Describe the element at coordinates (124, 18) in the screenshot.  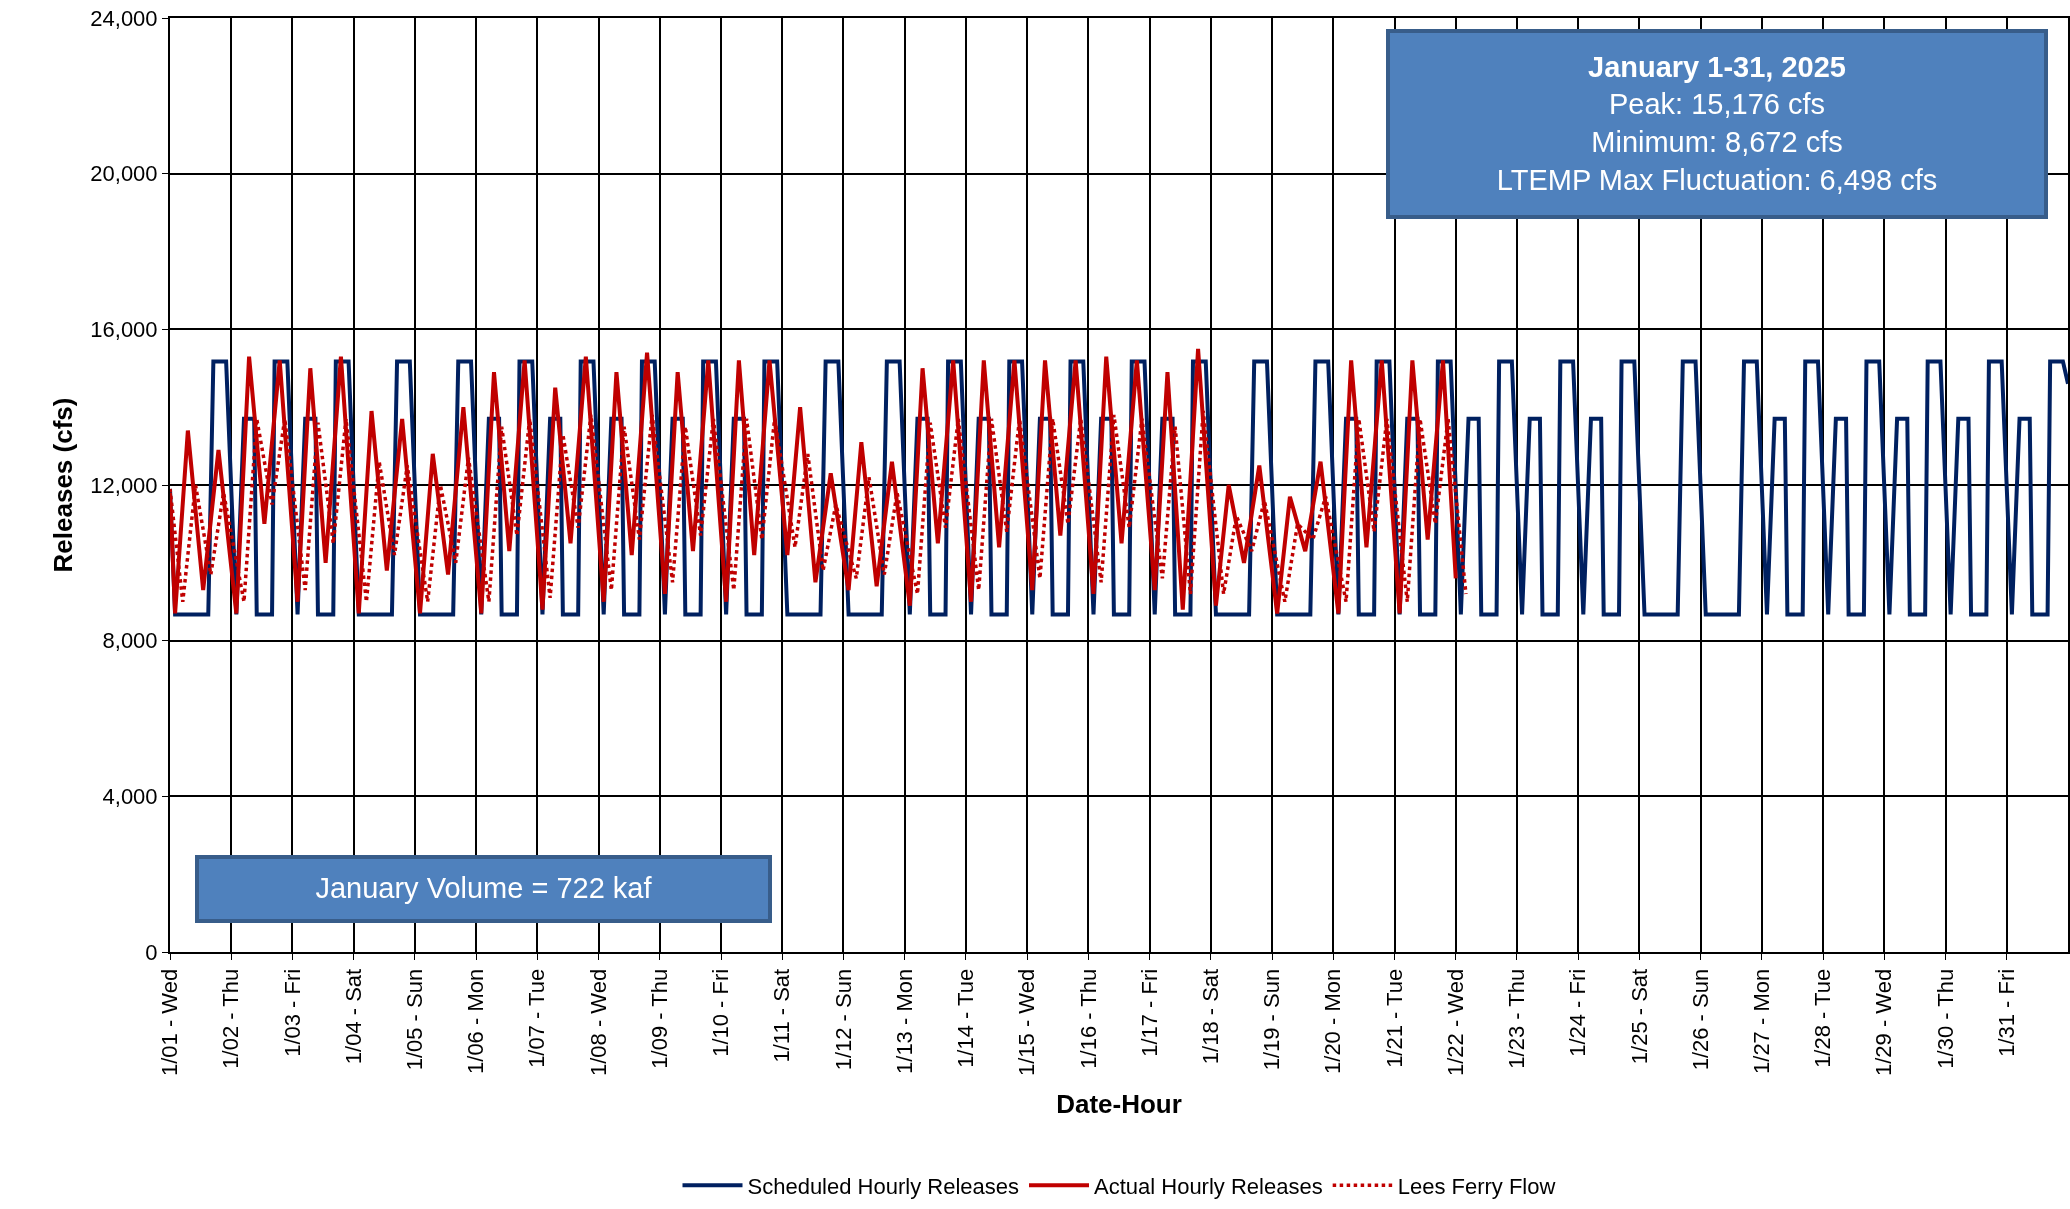
I see `y-tick-label: 24,000` at that location.